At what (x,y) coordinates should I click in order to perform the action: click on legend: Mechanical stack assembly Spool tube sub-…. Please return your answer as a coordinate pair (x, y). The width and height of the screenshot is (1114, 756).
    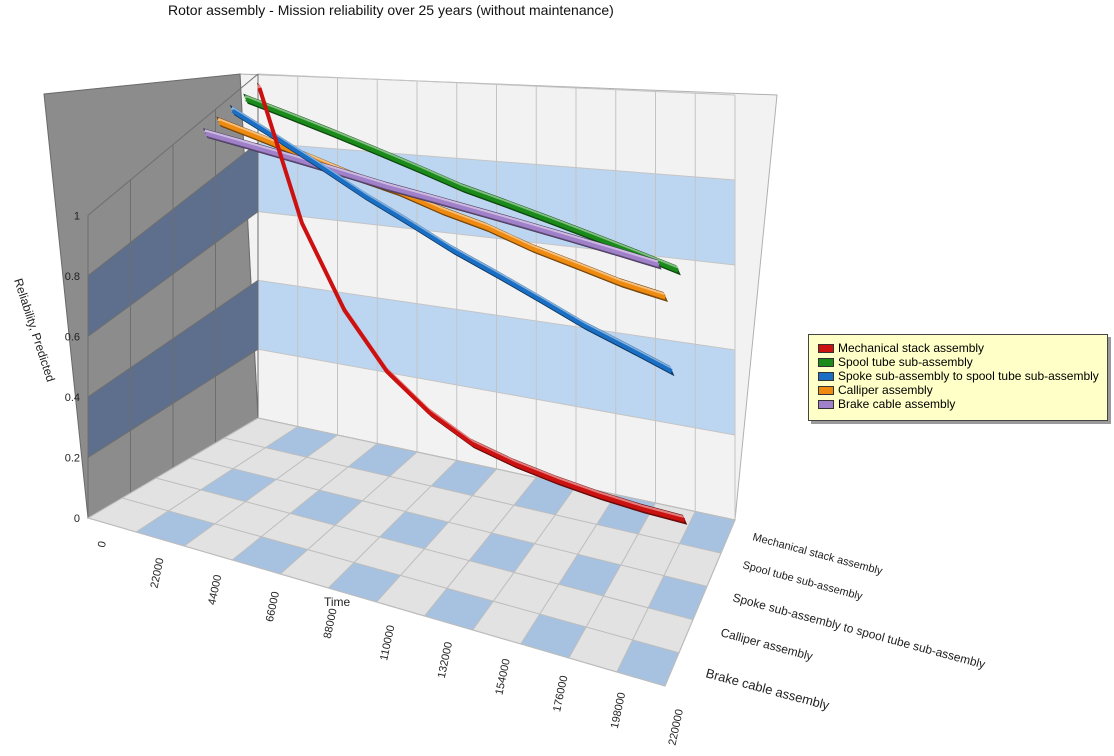
    Looking at the image, I should click on (958, 377).